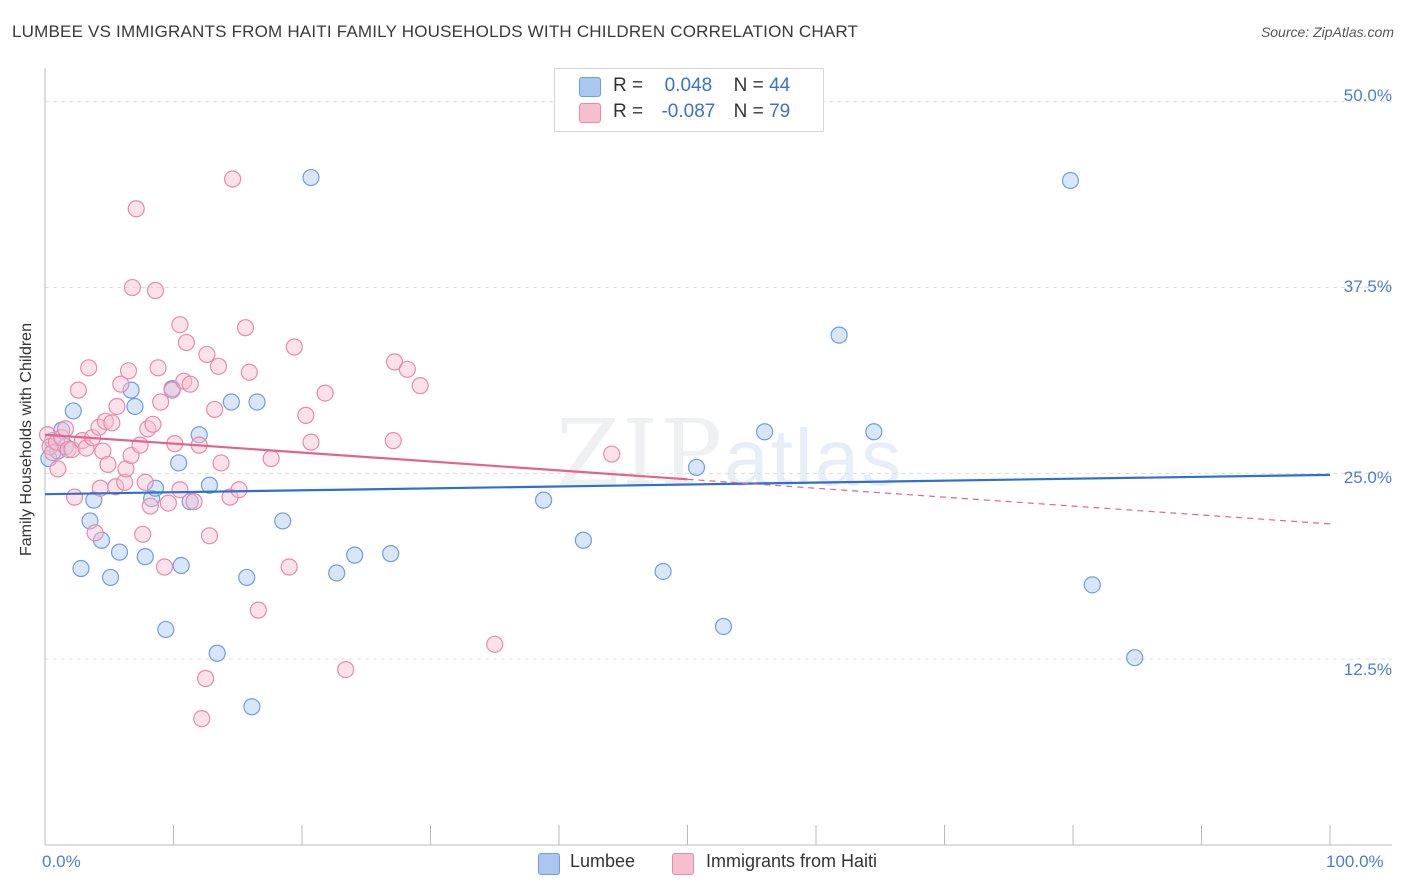 The image size is (1406, 892). What do you see at coordinates (688, 111) in the screenshot?
I see `r-value: -0.087` at bounding box center [688, 111].